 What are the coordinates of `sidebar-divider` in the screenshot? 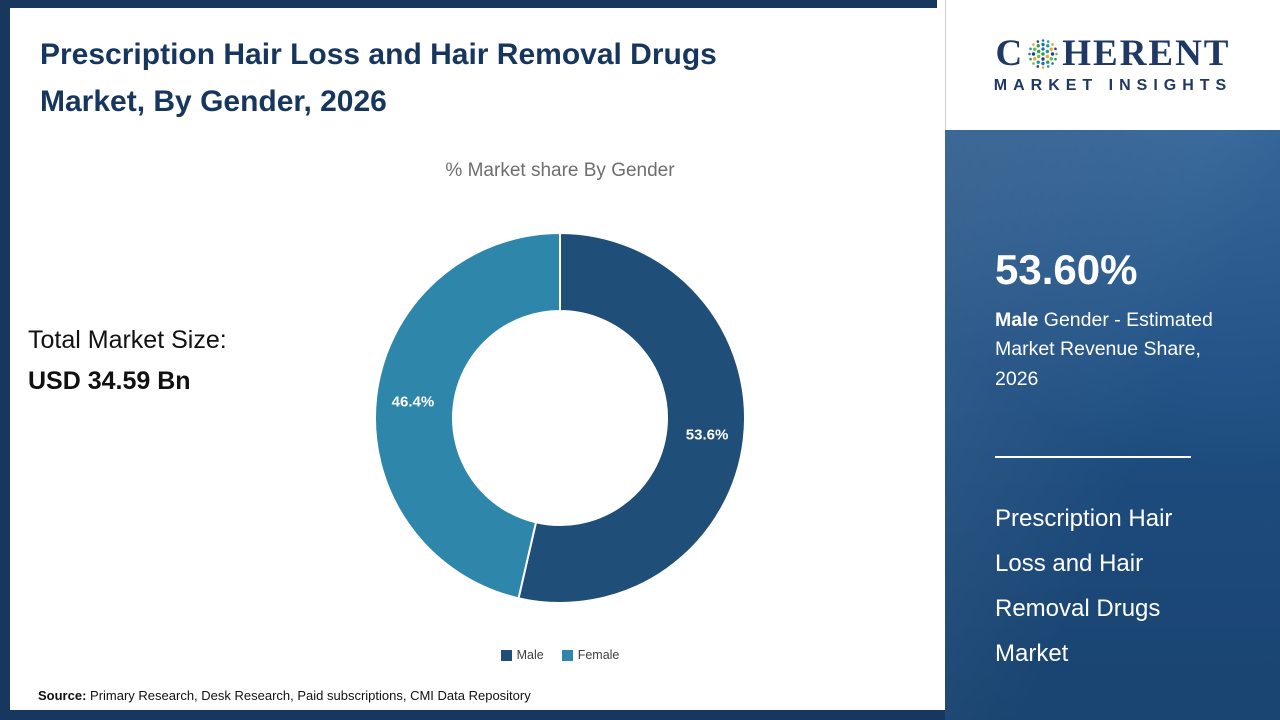 It's located at (1093, 457).